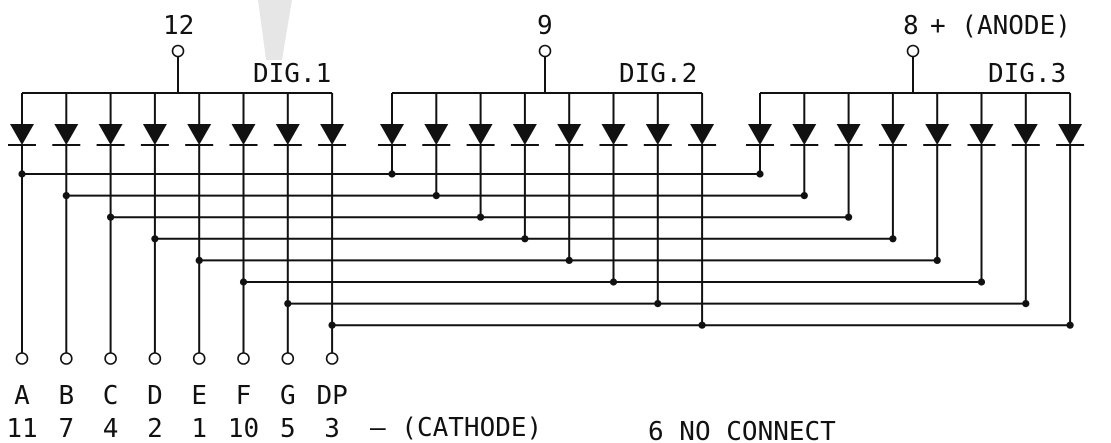  What do you see at coordinates (288, 304) in the screenshot?
I see `junction-dot-d1-g` at bounding box center [288, 304].